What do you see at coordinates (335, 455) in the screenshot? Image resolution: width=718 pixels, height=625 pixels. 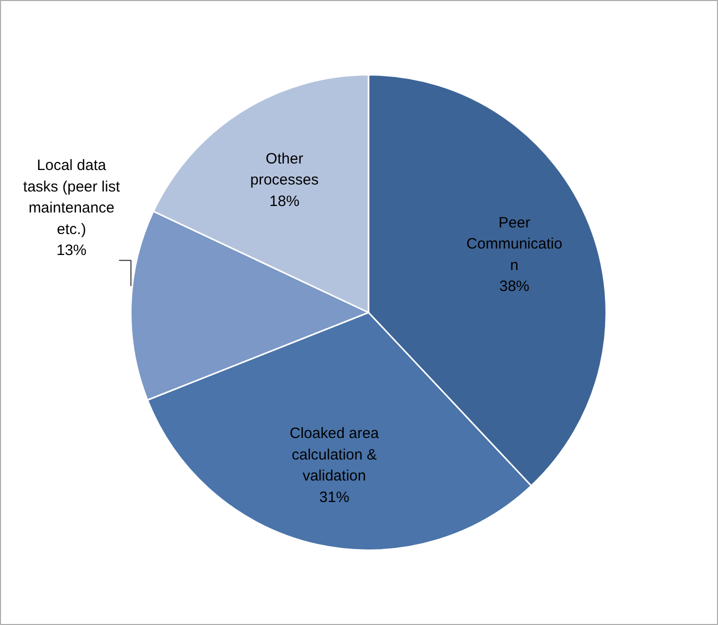 I see `slice-label: Cloaked area calculation & validation` at bounding box center [335, 455].